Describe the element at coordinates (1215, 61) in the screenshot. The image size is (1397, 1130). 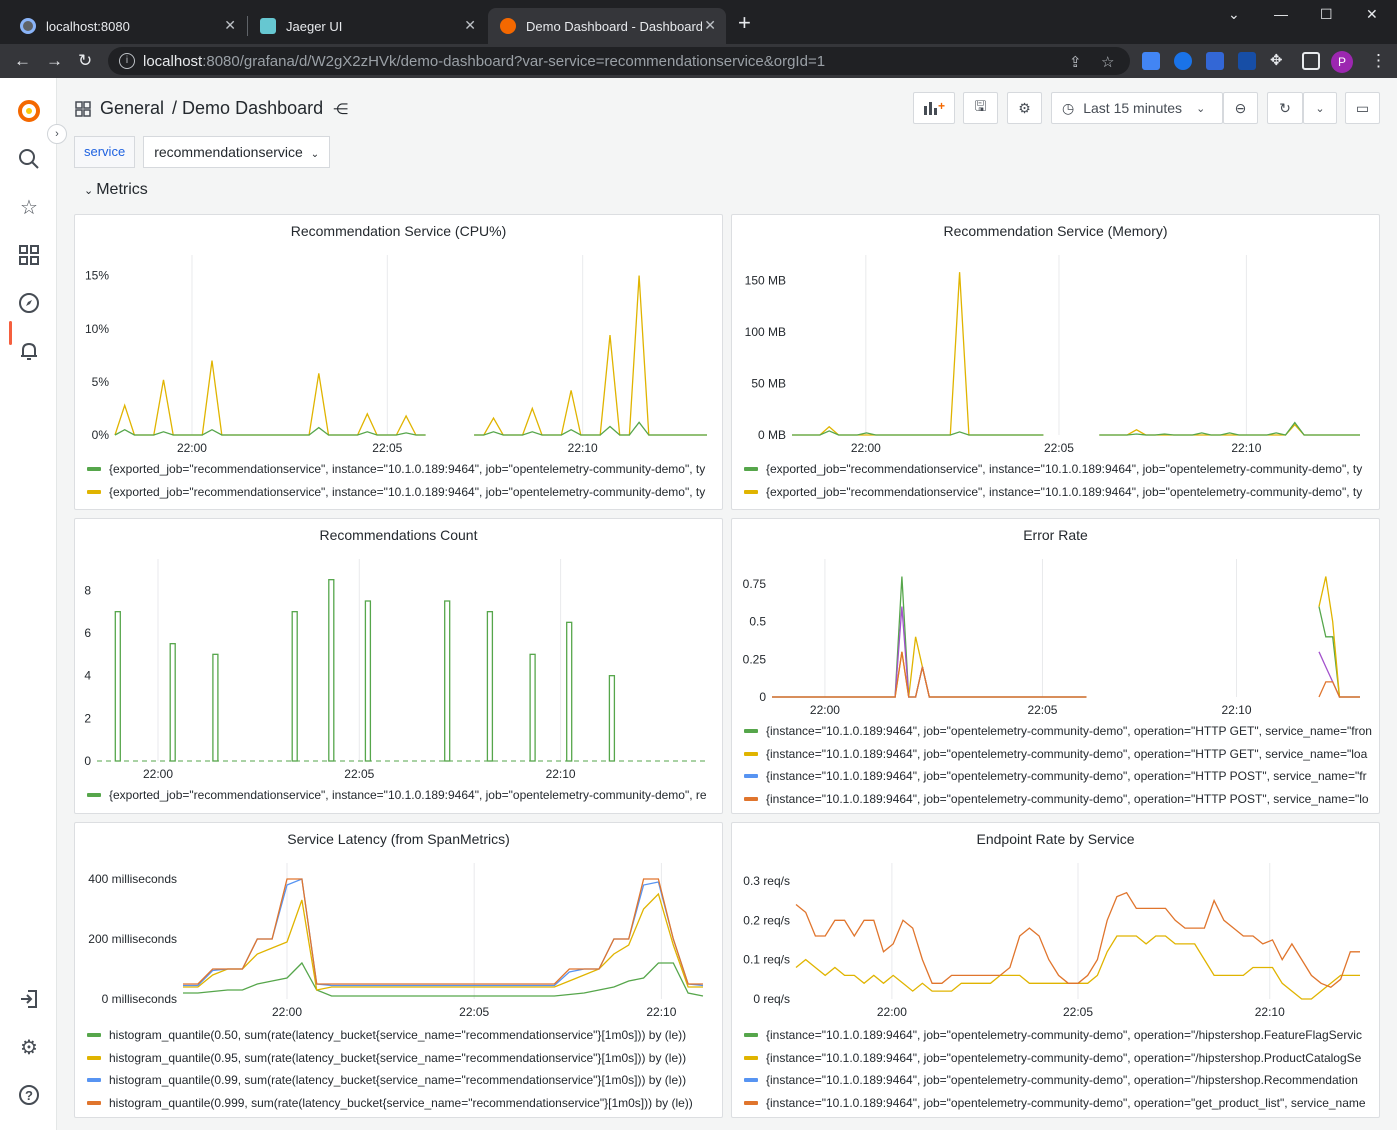
I see `extension-doc-icon` at that location.